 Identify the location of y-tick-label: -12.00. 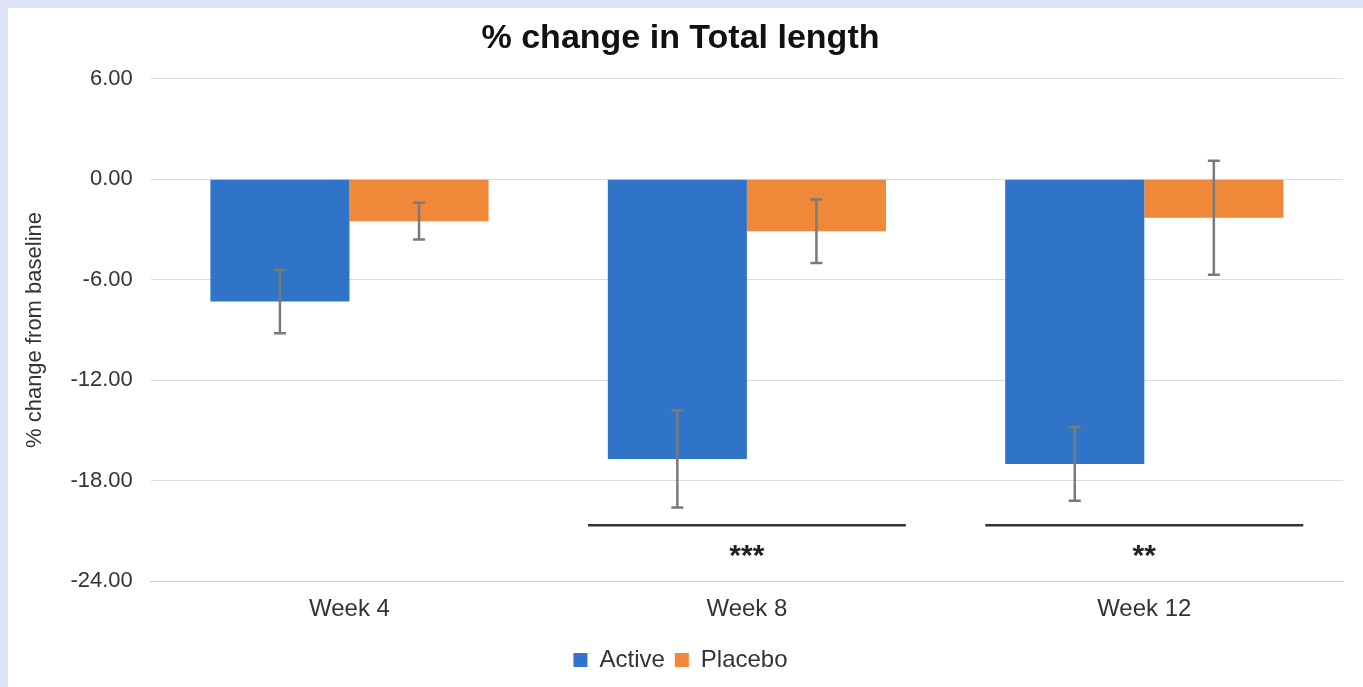
(101, 379).